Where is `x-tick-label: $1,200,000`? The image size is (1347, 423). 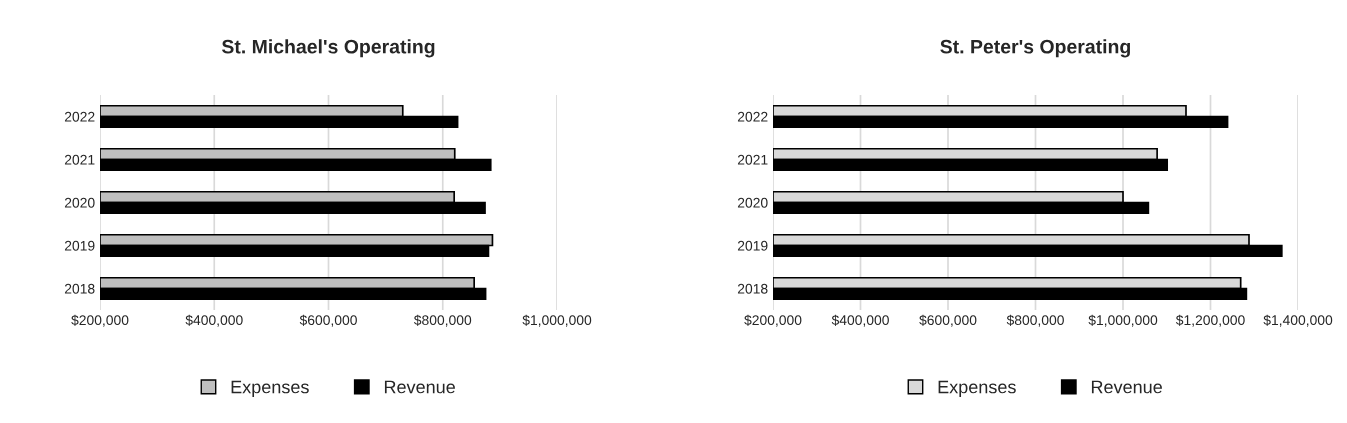 x-tick-label: $1,200,000 is located at coordinates (1210, 320).